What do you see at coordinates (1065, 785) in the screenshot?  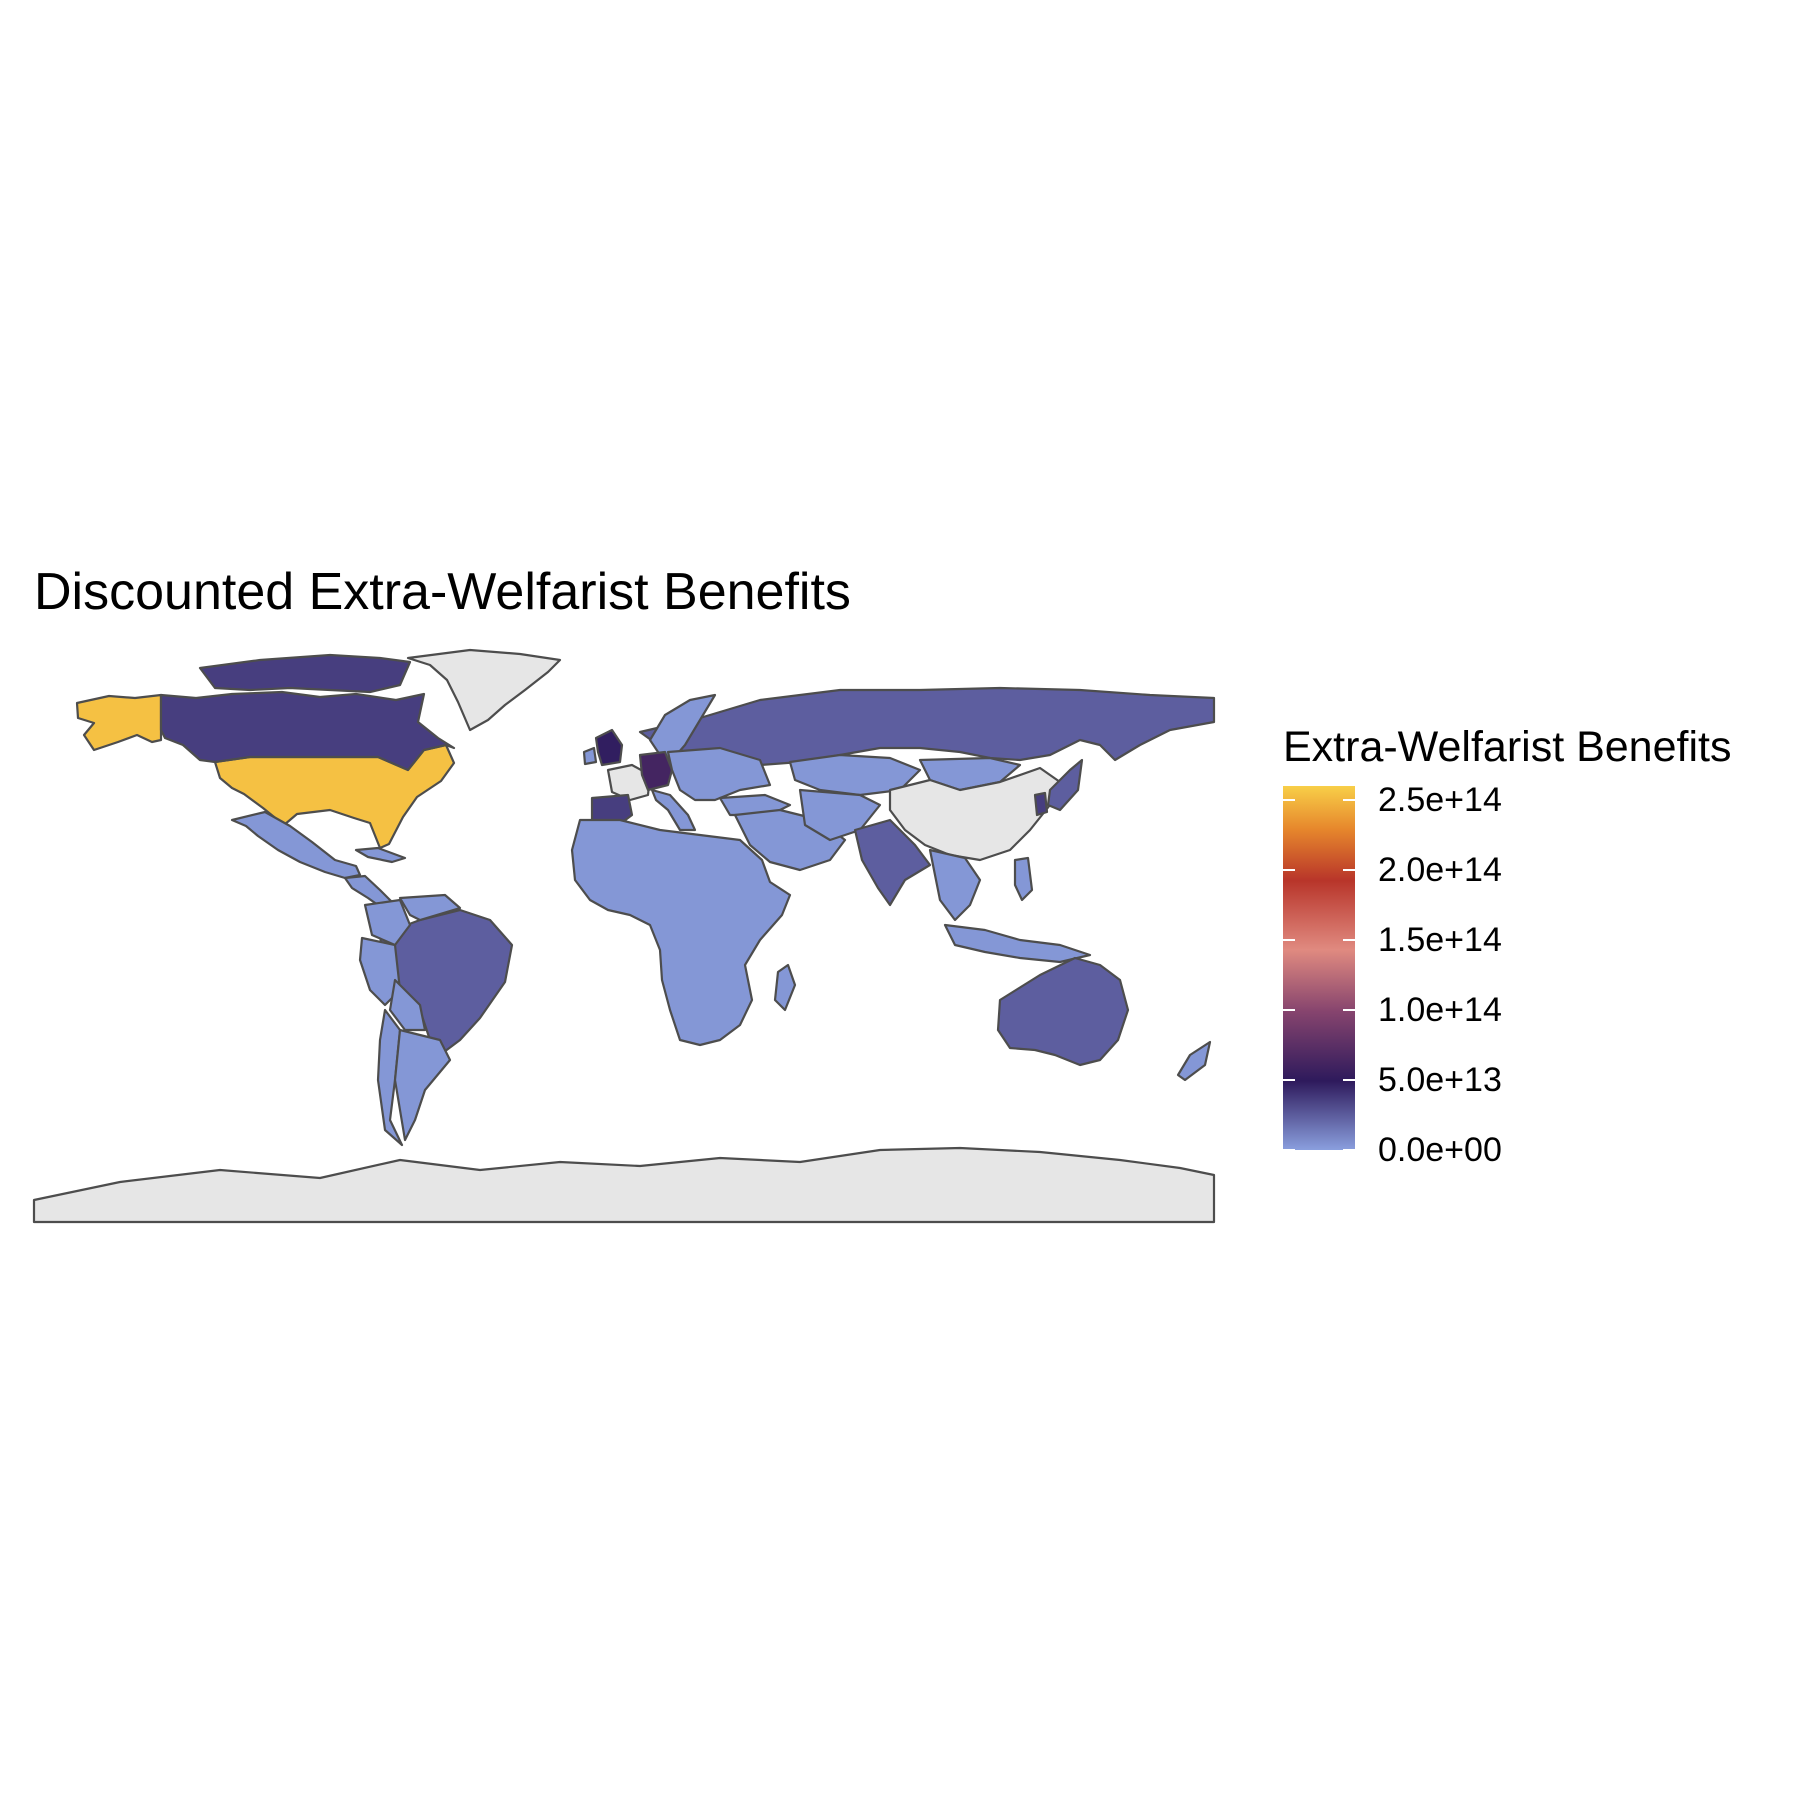 I see `region-japan` at bounding box center [1065, 785].